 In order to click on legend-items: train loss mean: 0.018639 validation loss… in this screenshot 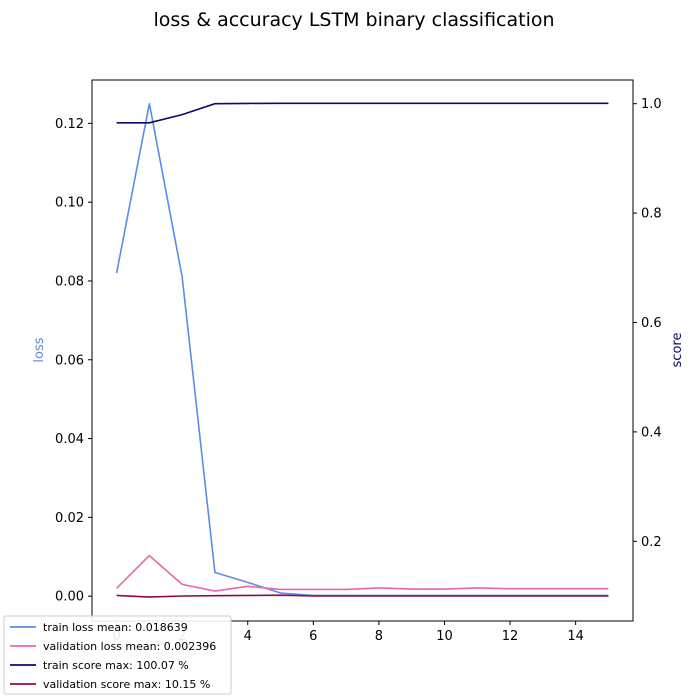, I will do `click(113, 656)`.